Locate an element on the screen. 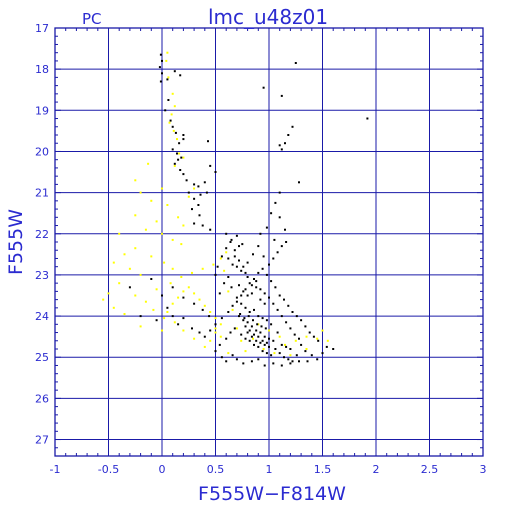 This screenshot has width=512, height=512. y-tick-label: 23 is located at coordinates (42, 275).